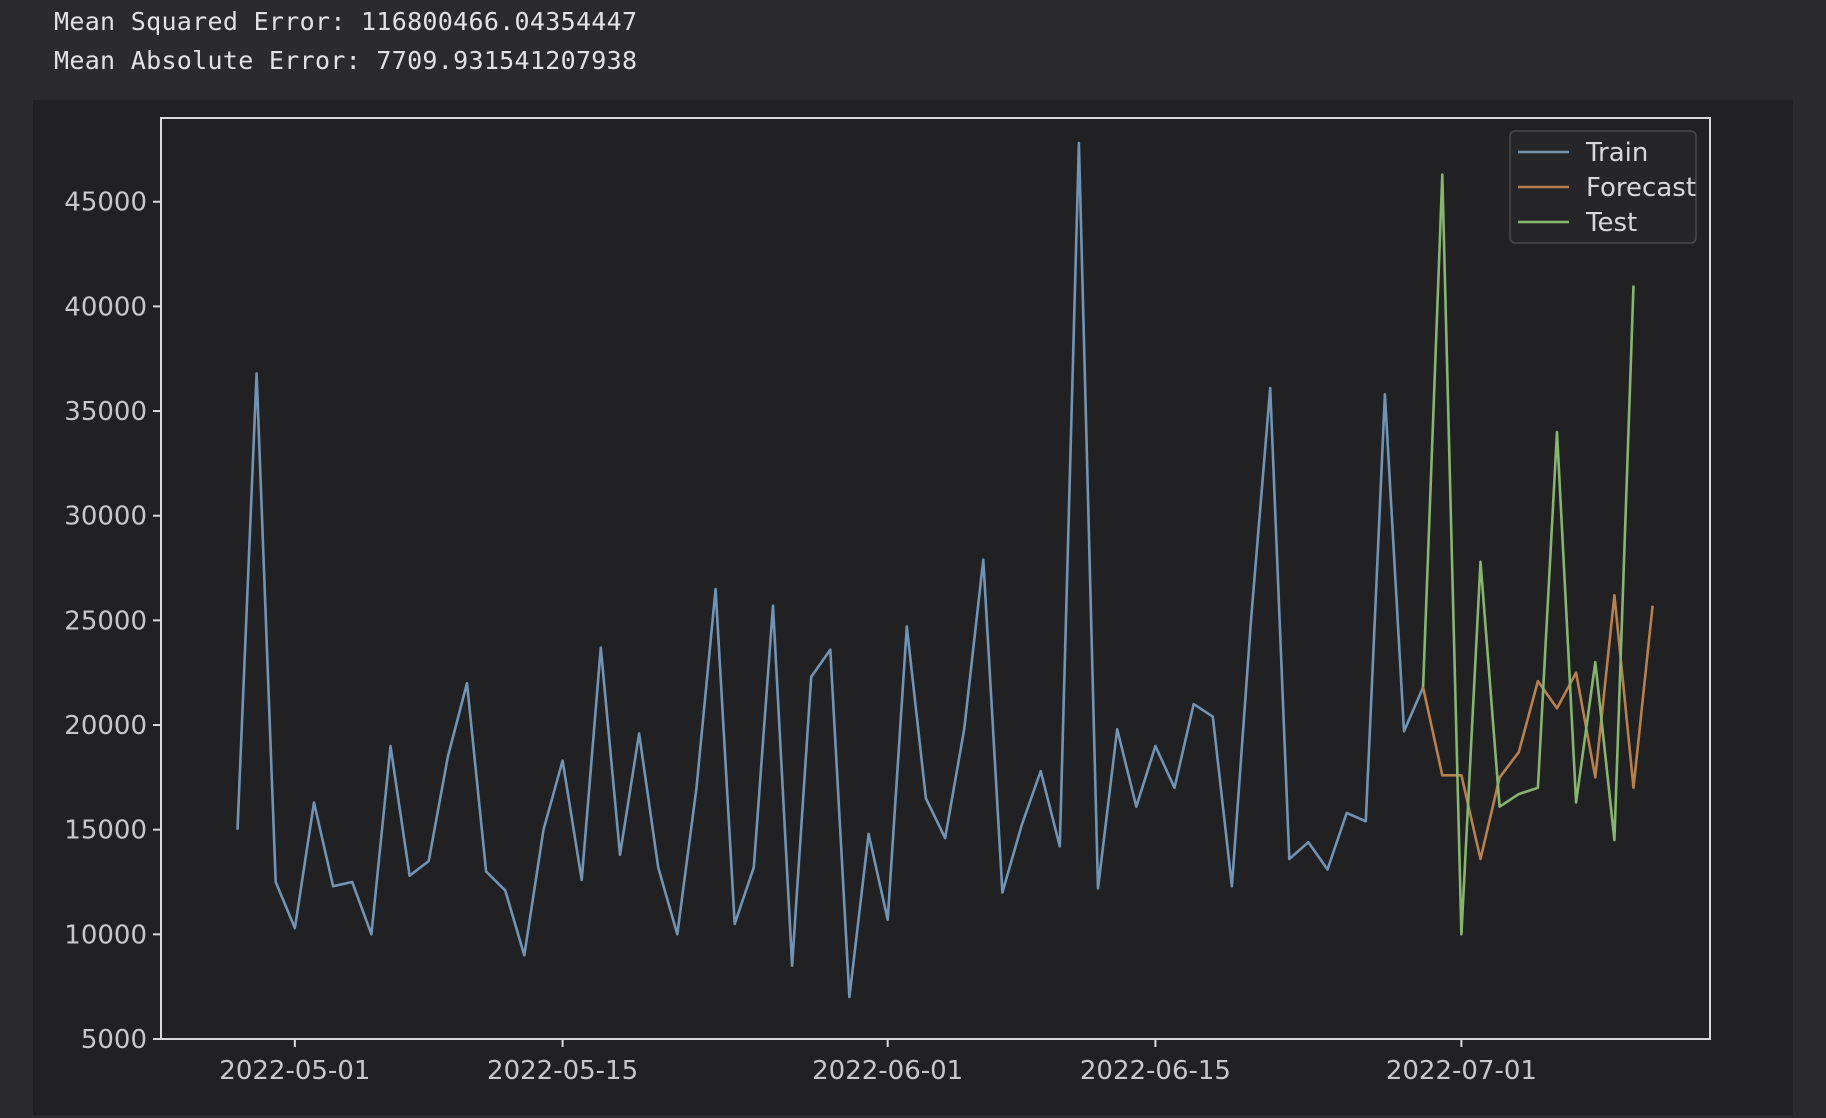 The image size is (1826, 1118). Describe the element at coordinates (114, 1040) in the screenshot. I see `y-tick-label: 5000` at that location.